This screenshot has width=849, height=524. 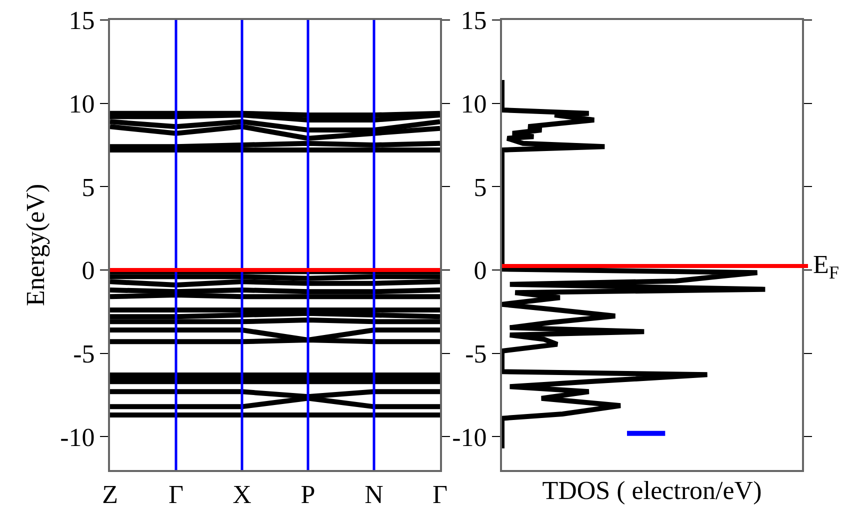 I want to click on ref-line-label: E$_{F}$, so click(x=826, y=266).